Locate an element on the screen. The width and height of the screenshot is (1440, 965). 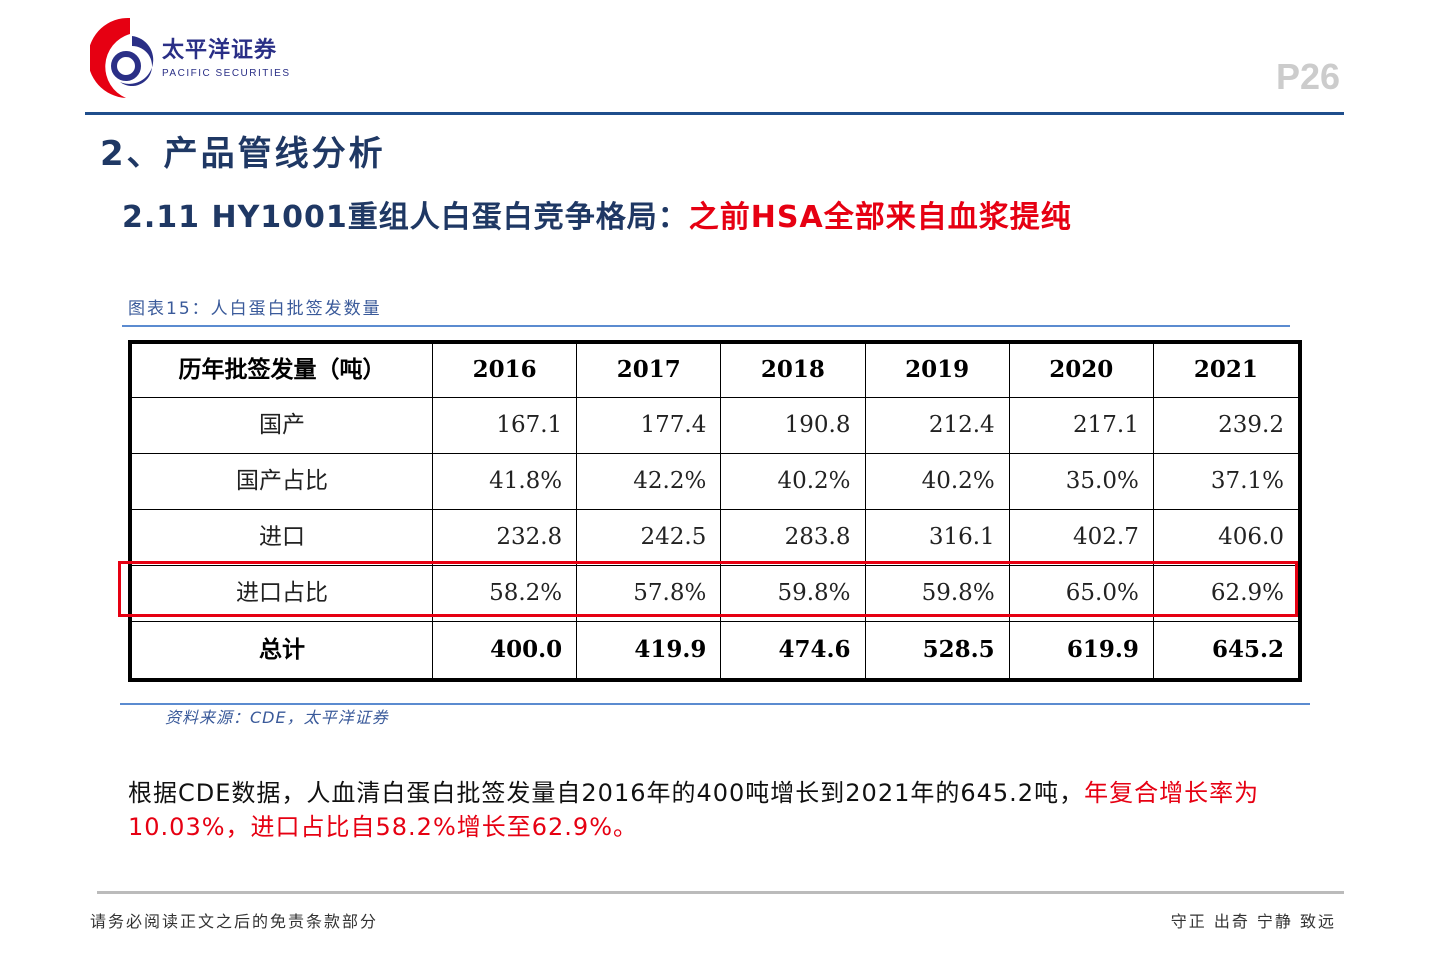
cell: 42.2% is located at coordinates (649, 481).